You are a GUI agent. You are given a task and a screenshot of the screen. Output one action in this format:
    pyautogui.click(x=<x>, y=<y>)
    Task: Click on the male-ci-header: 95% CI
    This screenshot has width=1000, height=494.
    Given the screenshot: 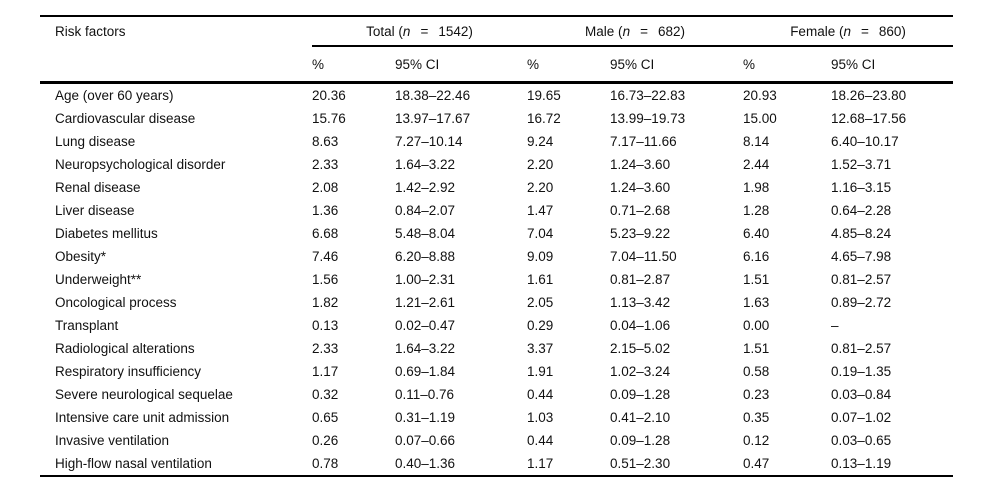 What is the action you would take?
    pyautogui.click(x=677, y=65)
    